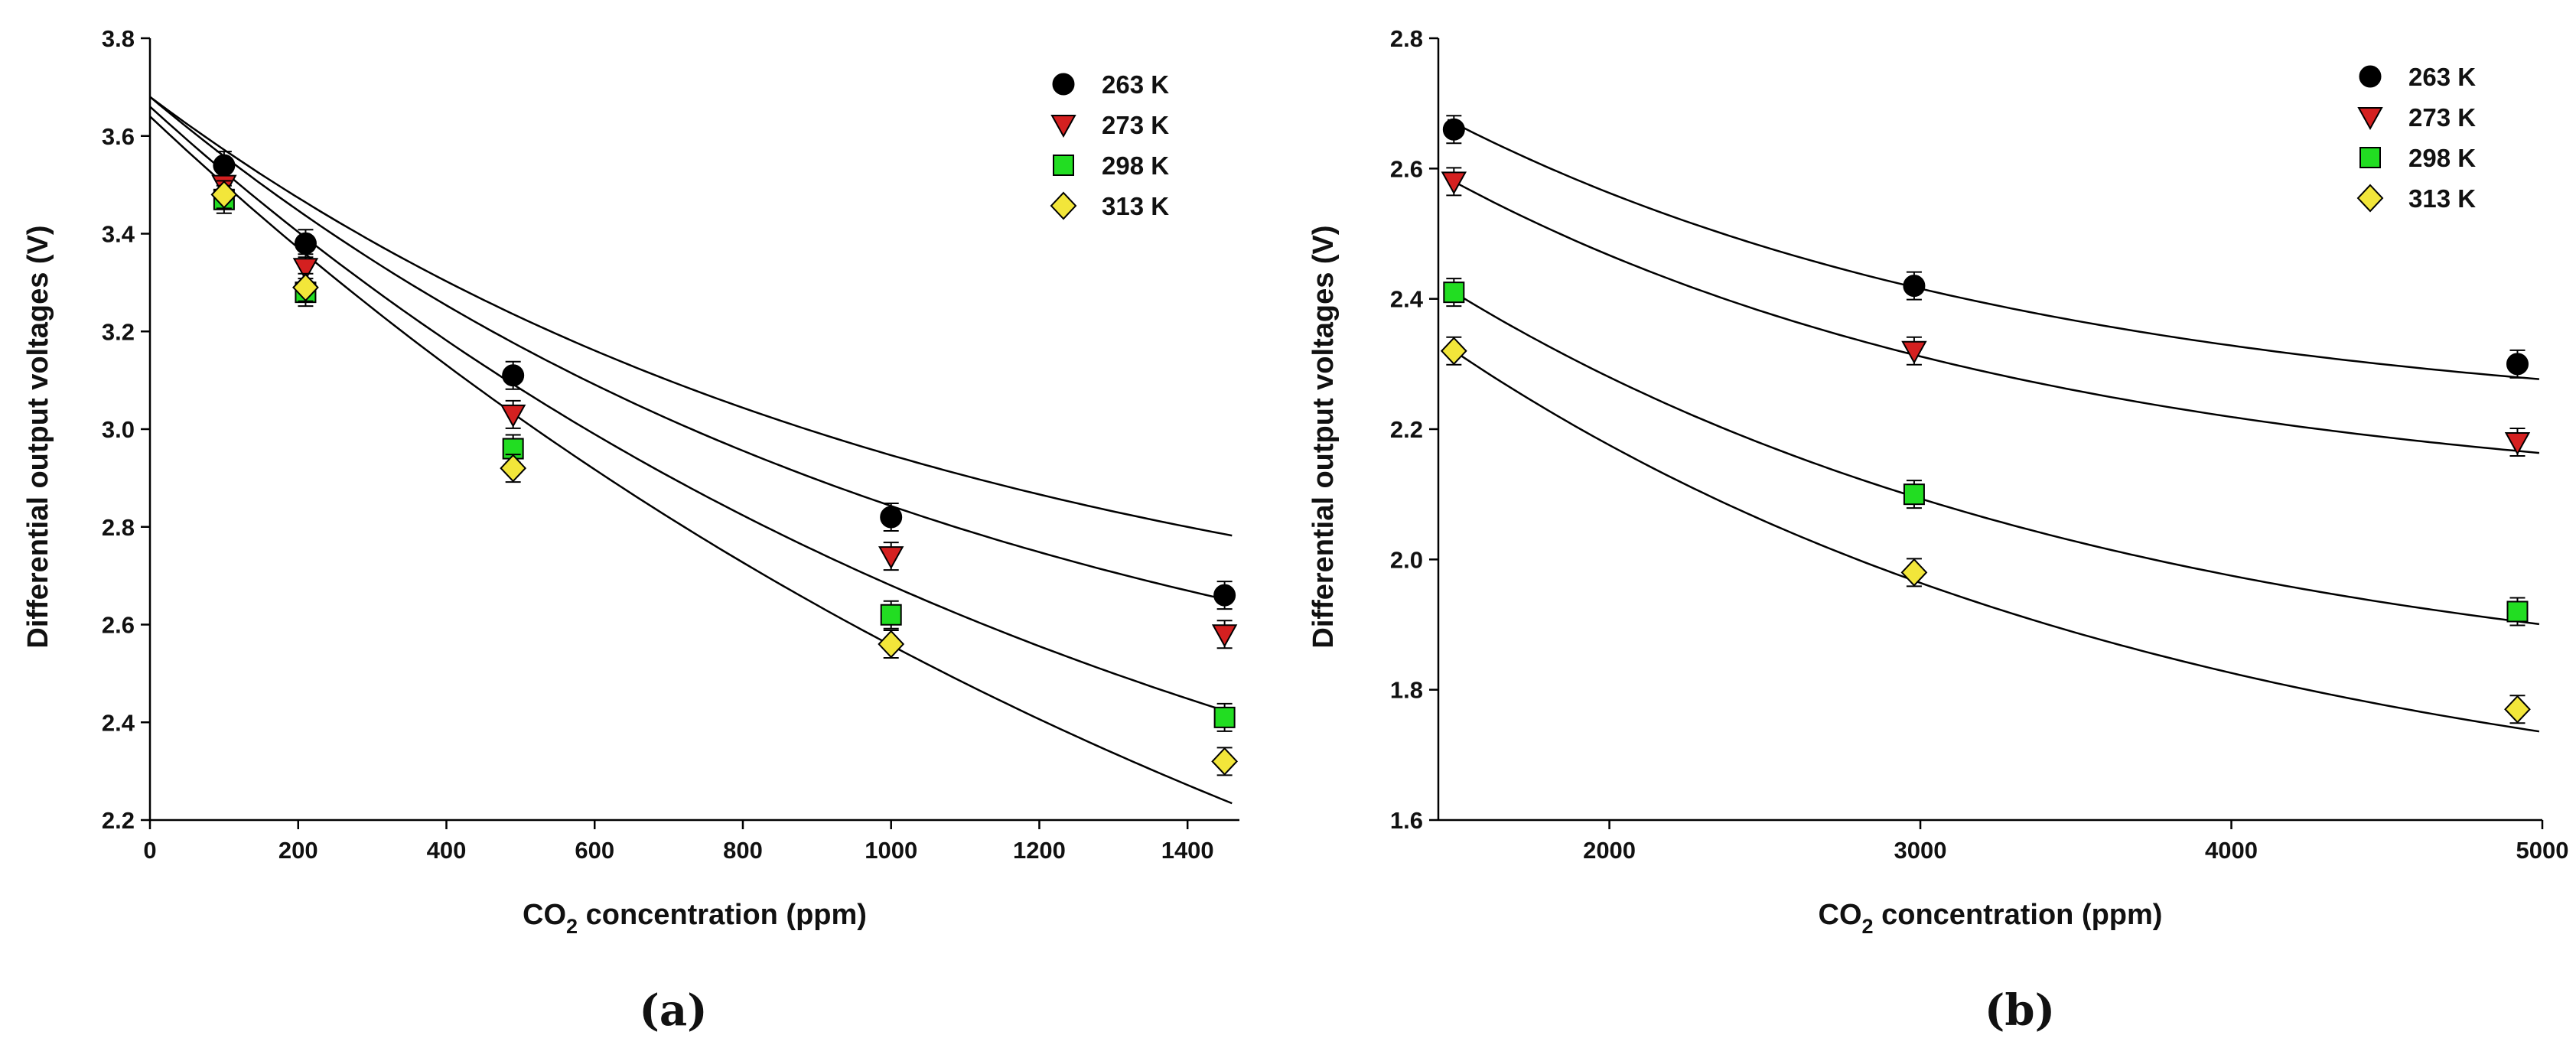 This screenshot has height=1048, width=2576. Describe the element at coordinates (118, 136) in the screenshot. I see `y-tick-label: 3.6` at that location.